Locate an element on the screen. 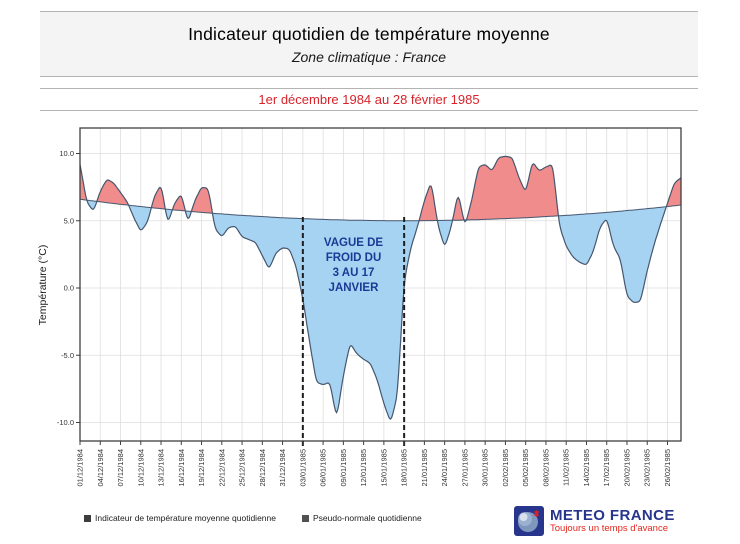 This screenshot has width=740, height=544. cold-wave-annotation-line: 3 AU 17 is located at coordinates (354, 273).